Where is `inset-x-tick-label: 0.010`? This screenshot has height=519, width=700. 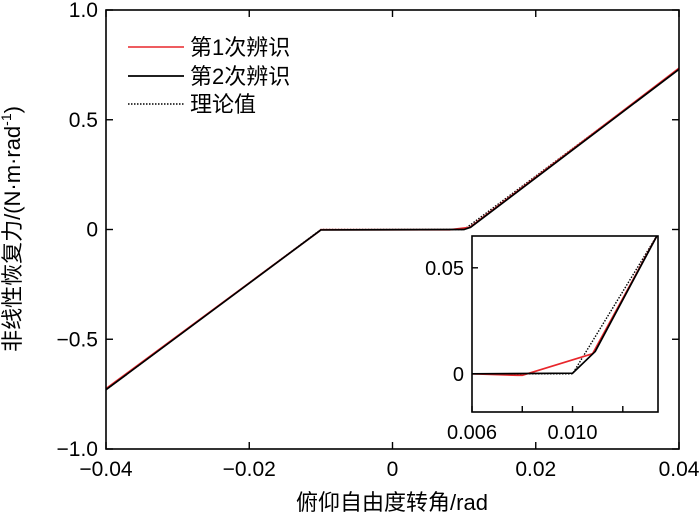
inset-x-tick-label: 0.010 is located at coordinates (573, 433).